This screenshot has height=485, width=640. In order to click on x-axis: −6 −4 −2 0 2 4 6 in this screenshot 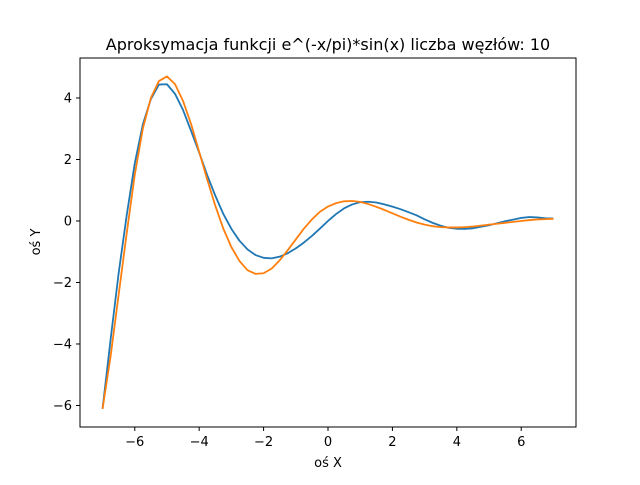, I will do `click(325, 438)`.